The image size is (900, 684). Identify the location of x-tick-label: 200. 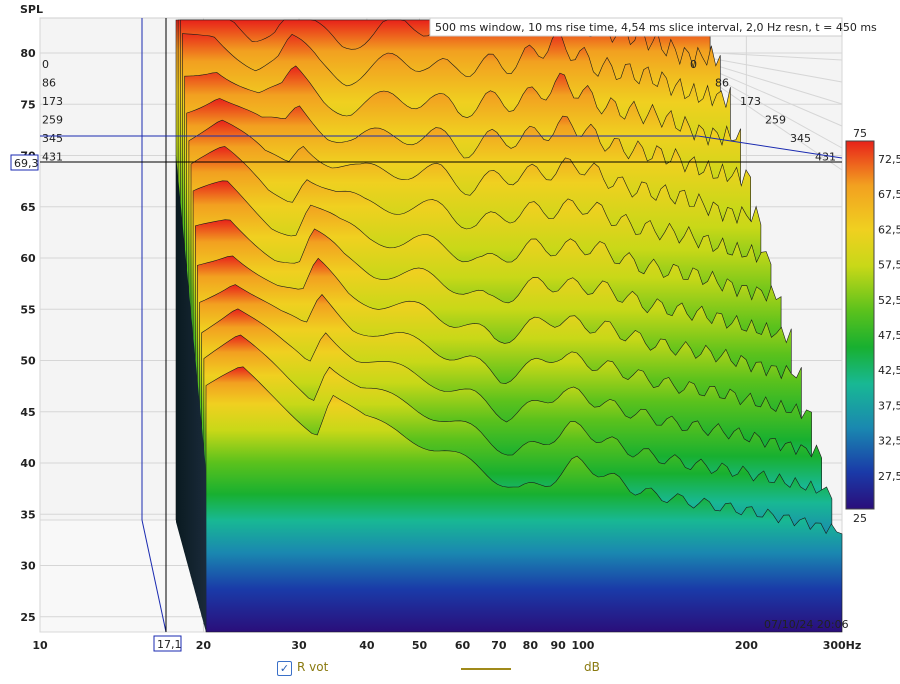
(746, 645).